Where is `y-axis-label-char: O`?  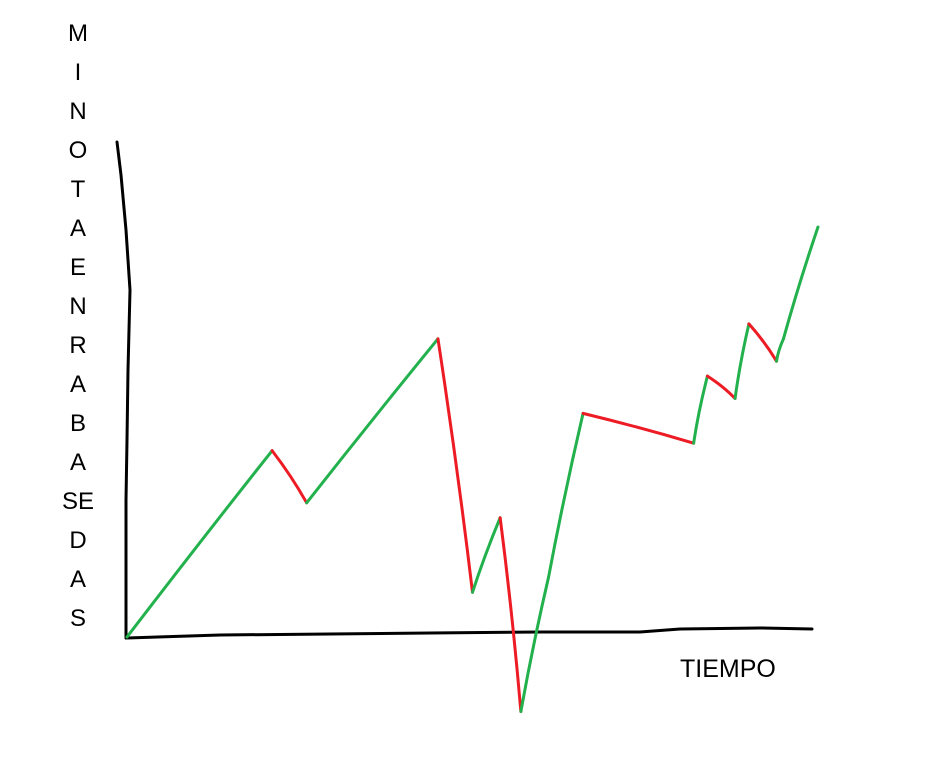
y-axis-label-char: O is located at coordinates (78, 150).